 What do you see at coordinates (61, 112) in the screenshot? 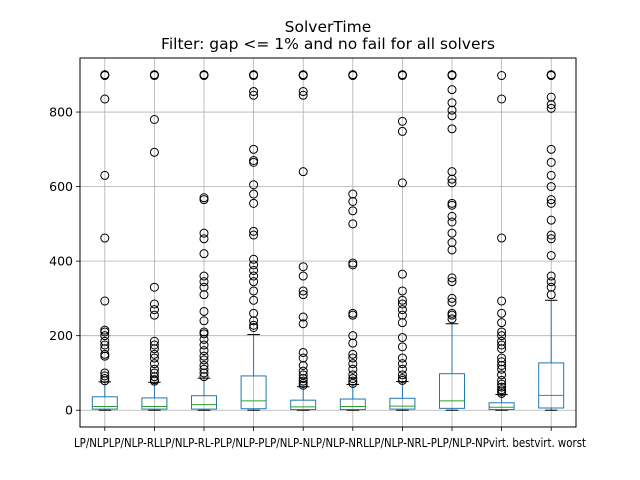
I see `y-tick-label: 800` at bounding box center [61, 112].